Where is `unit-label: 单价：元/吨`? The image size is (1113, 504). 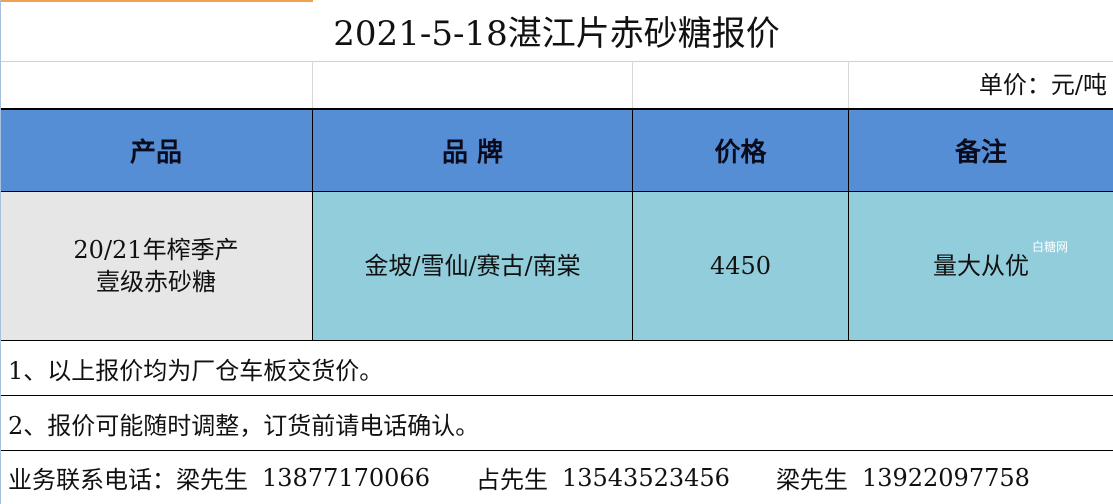 unit-label: 单价：元/吨 is located at coordinates (1042, 85).